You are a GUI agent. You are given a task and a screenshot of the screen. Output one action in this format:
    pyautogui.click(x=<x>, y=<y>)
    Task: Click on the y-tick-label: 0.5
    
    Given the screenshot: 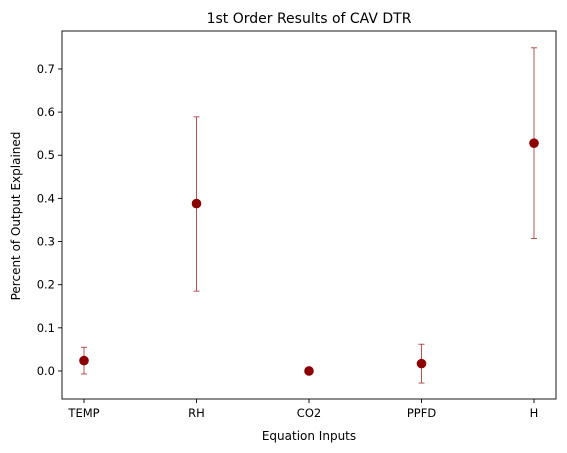 What is the action you would take?
    pyautogui.click(x=46, y=155)
    